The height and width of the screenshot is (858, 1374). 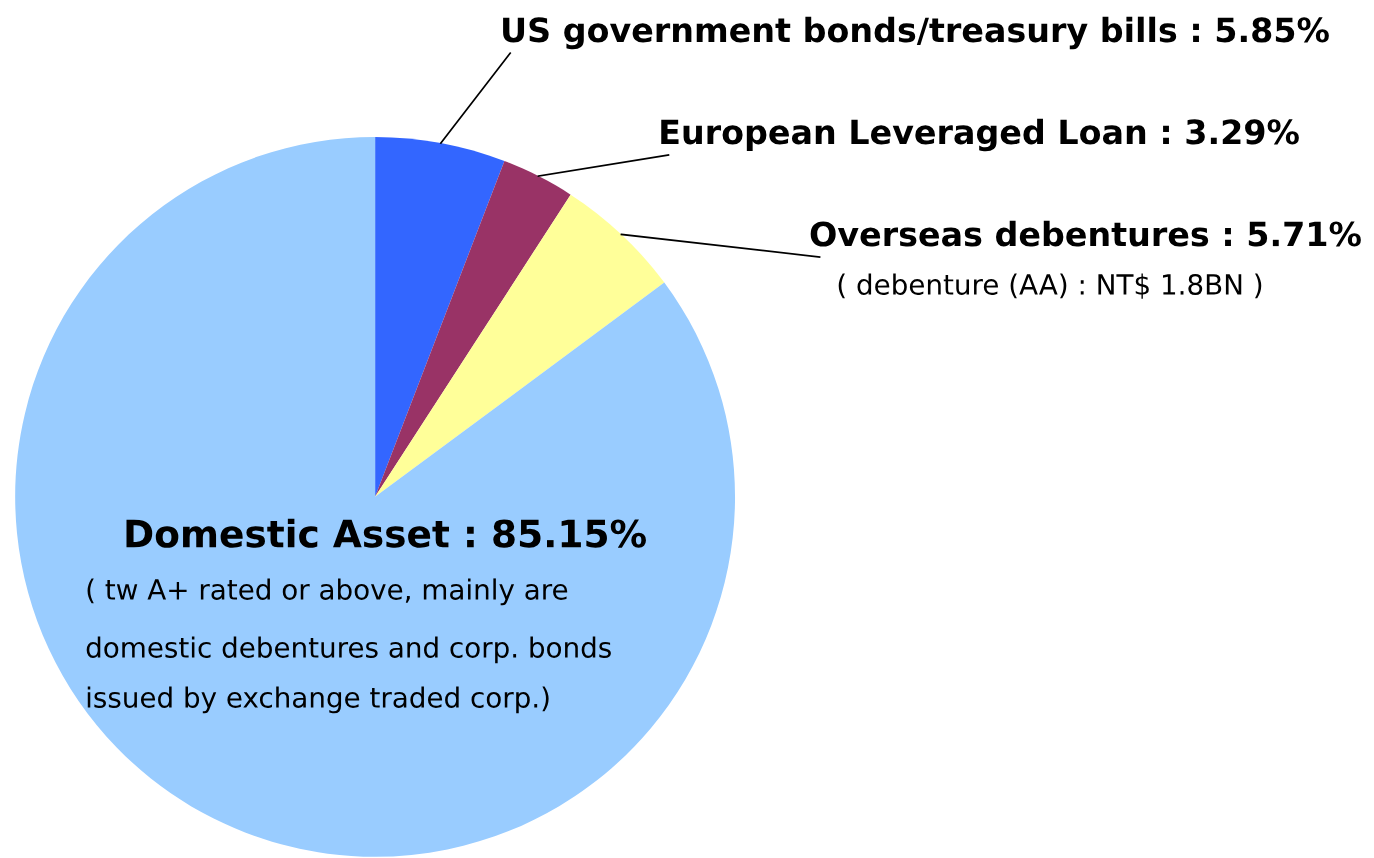 What do you see at coordinates (1085, 233) in the screenshot?
I see `slice-label: Overseas debentures : 5.71%` at bounding box center [1085, 233].